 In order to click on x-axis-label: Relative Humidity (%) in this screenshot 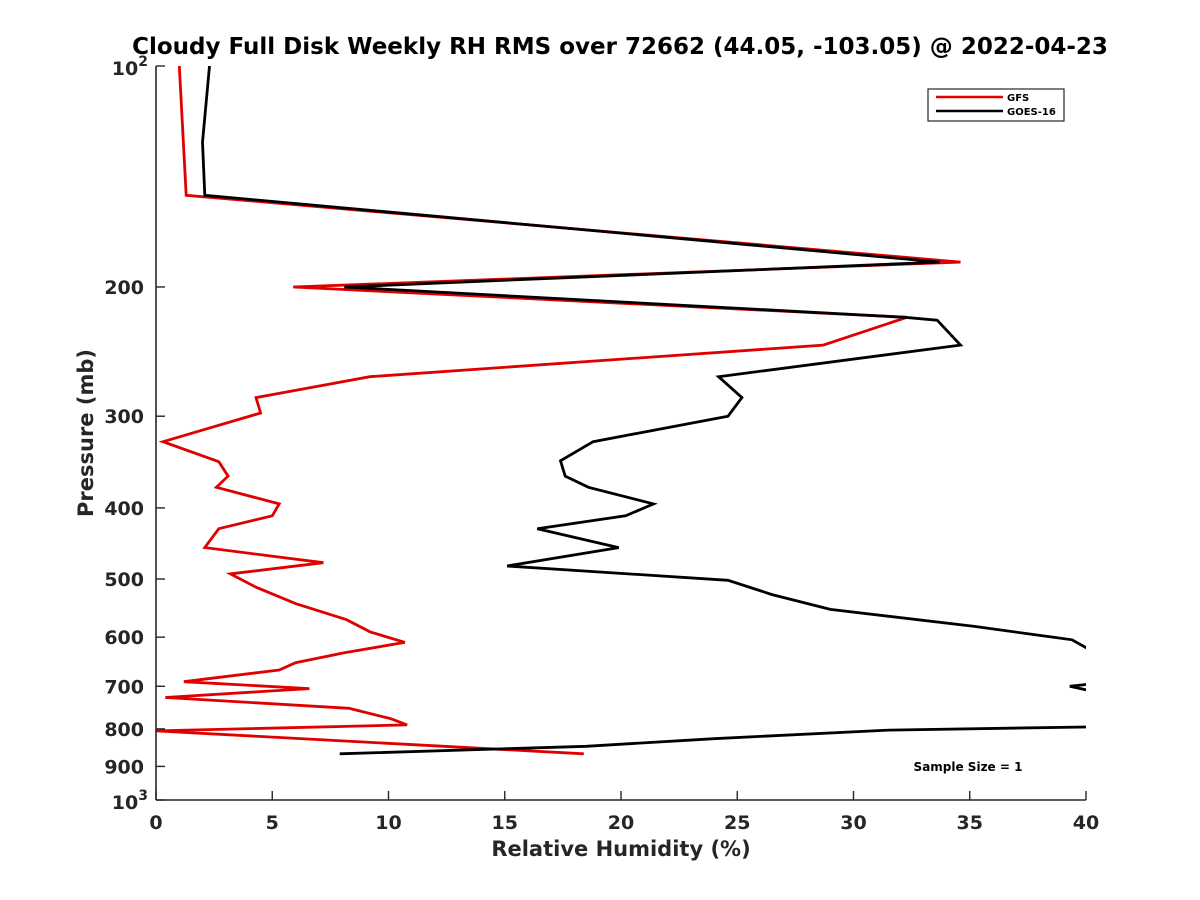, I will do `click(620, 849)`.